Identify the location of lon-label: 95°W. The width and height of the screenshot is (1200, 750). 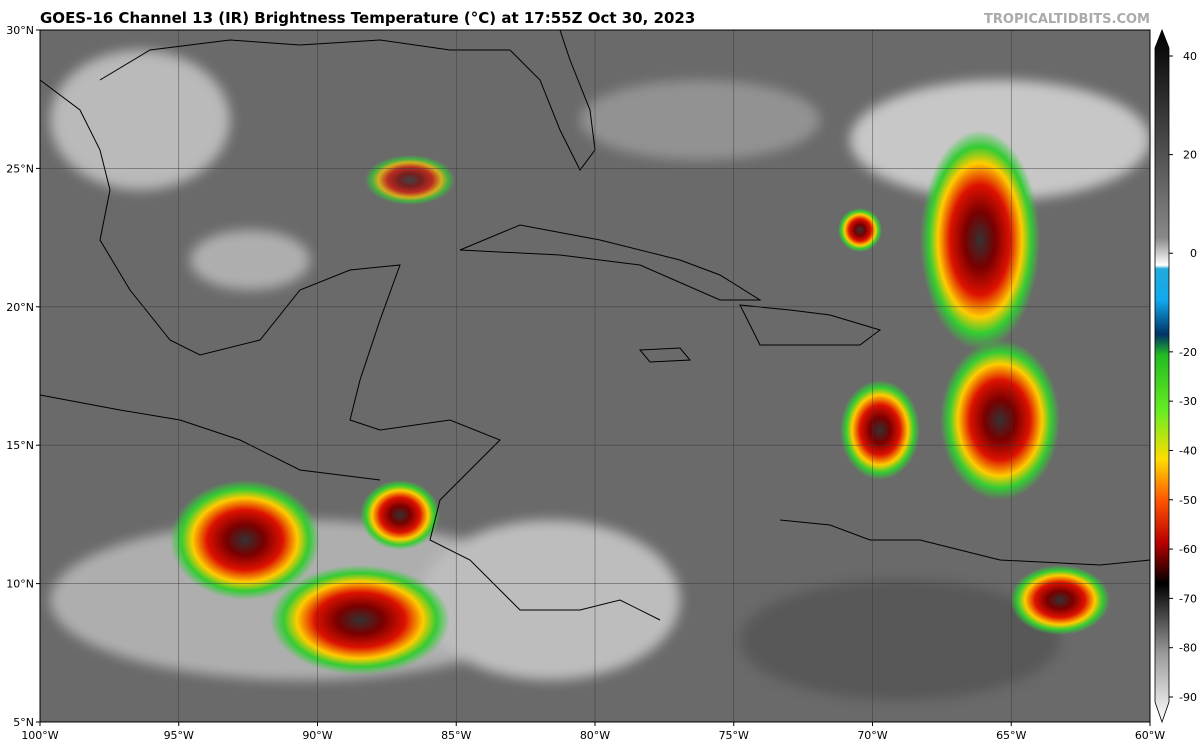
(179, 735).